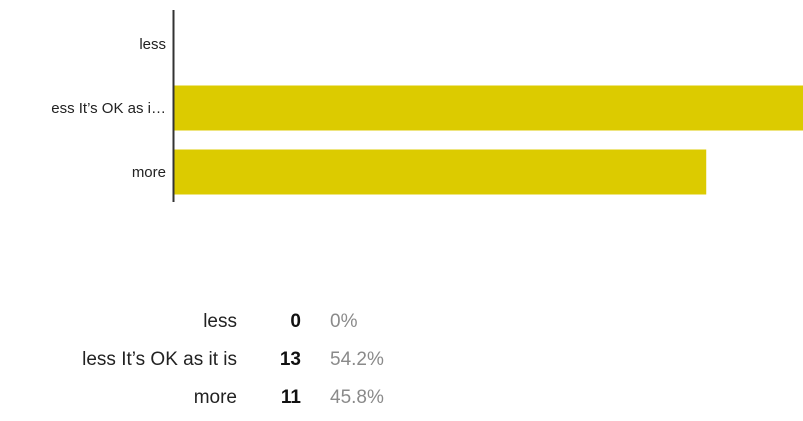 The image size is (803, 421). I want to click on category-cell: less, so click(220, 321).